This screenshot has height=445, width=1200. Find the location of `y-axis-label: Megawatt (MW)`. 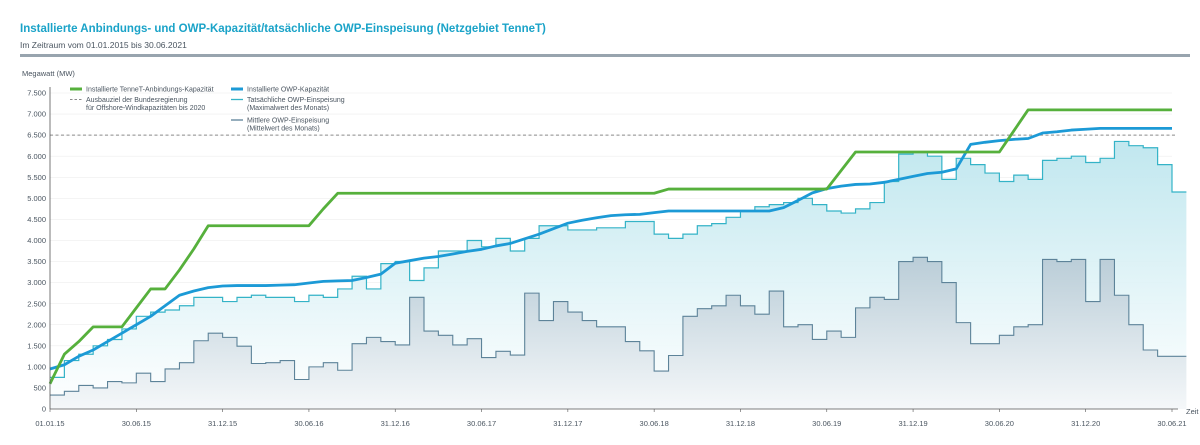

y-axis-label: Megawatt (MW) is located at coordinates (48, 73).